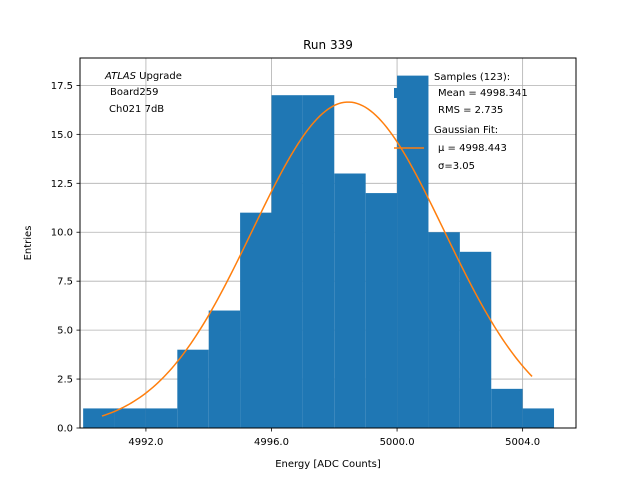 The image size is (640, 480). Describe the element at coordinates (328, 45) in the screenshot. I see `chart-title: Run 339` at that location.